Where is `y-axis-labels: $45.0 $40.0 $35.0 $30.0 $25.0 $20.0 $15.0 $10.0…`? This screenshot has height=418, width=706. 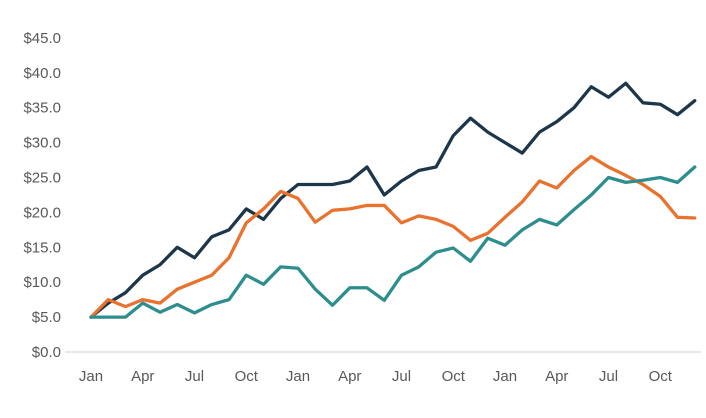 y-axis-labels: $45.0 $40.0 $35.0 $30.0 $25.0 $20.0 $15.0 $10.0… is located at coordinates (42, 195).